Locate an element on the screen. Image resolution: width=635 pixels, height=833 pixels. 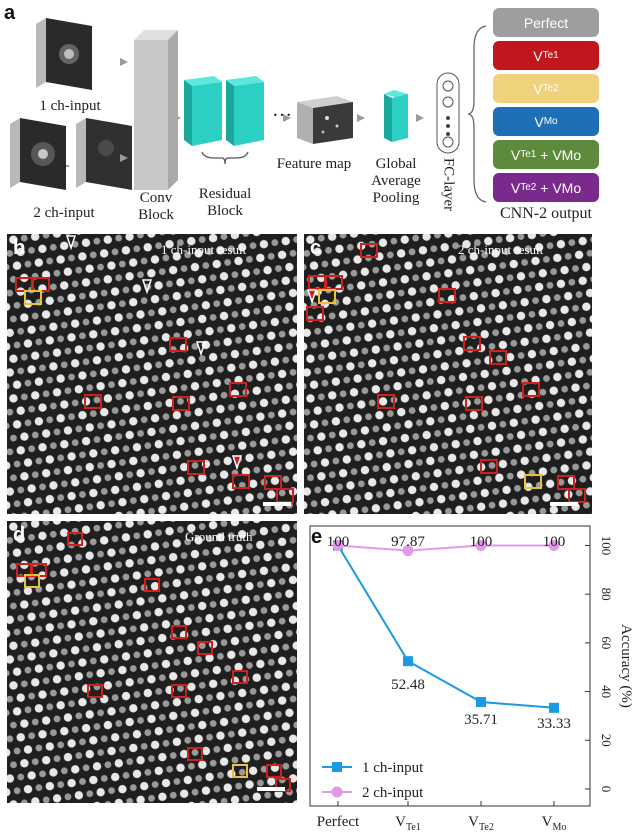
residual-brace is located at coordinates (225, 158).